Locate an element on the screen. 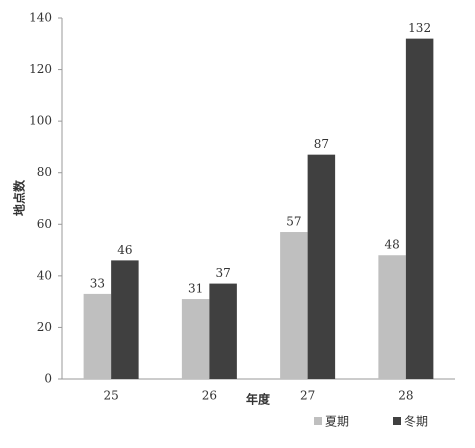 The image size is (475, 448). value-label: 87 is located at coordinates (321, 144).